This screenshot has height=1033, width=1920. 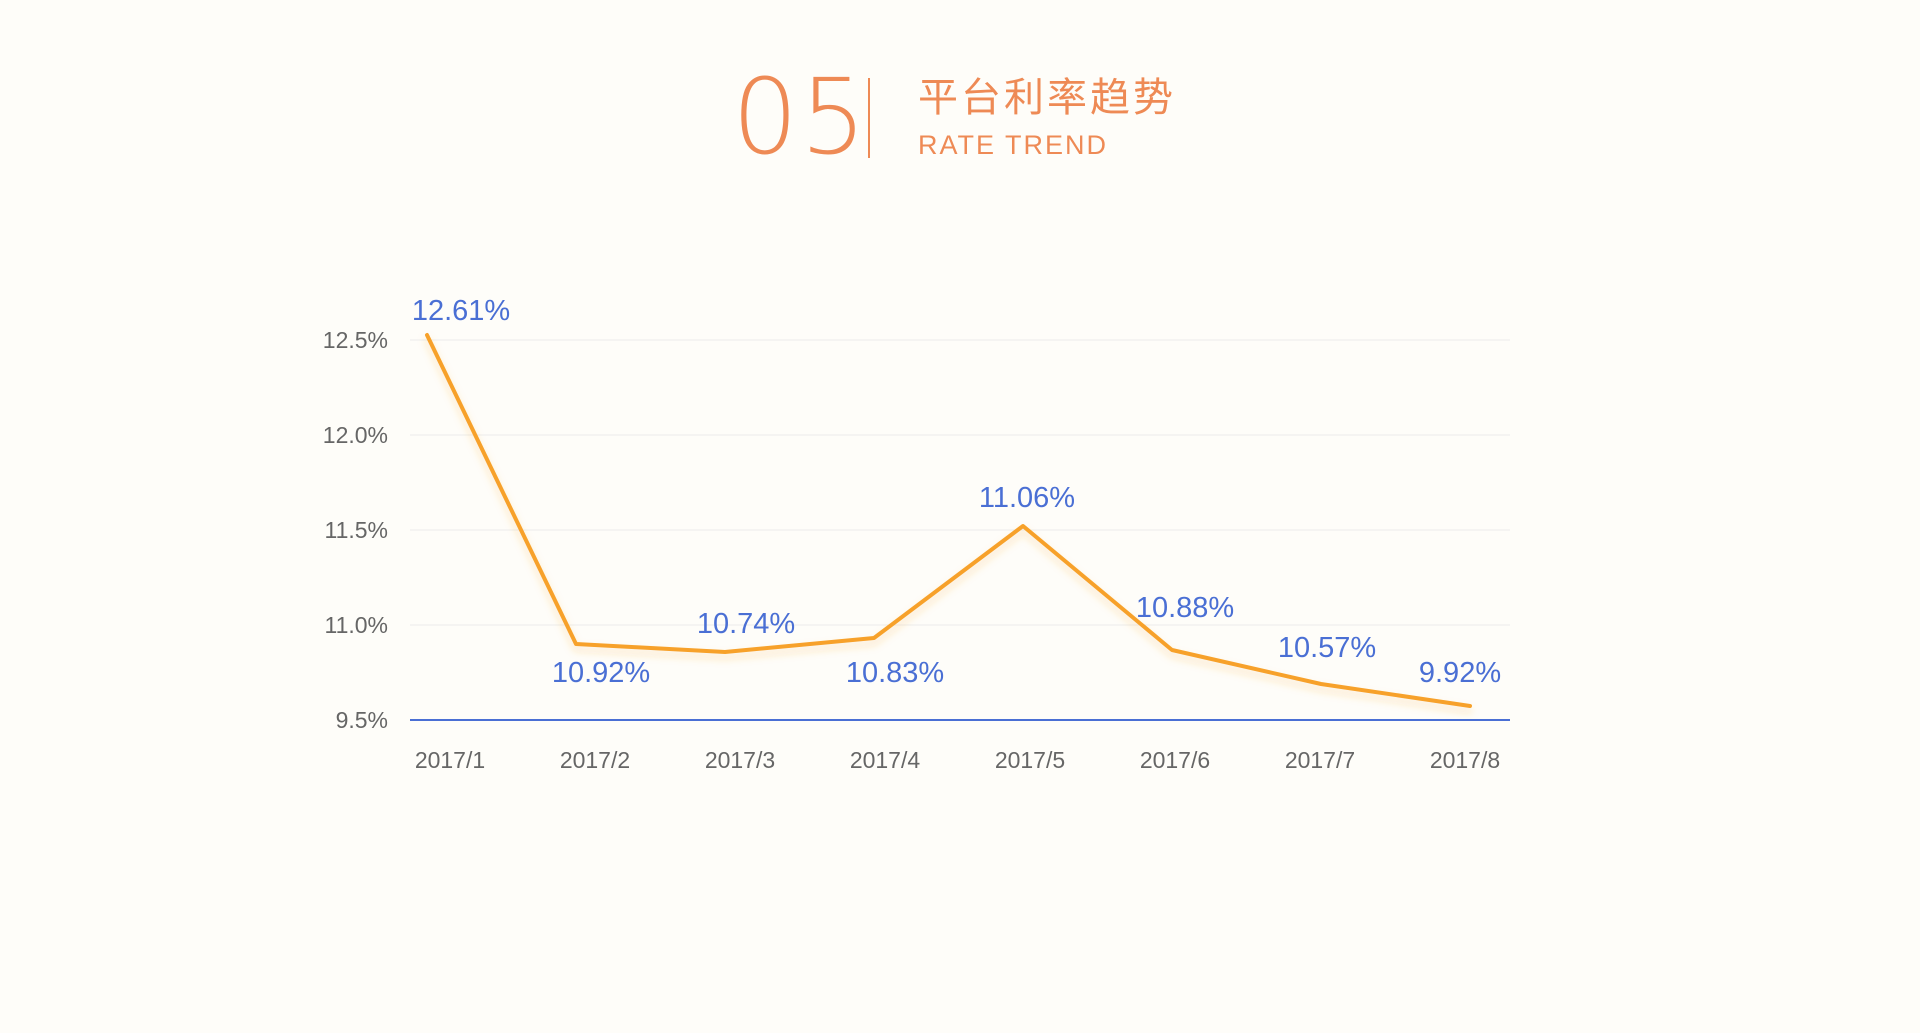 What do you see at coordinates (1185, 608) in the screenshot?
I see `data-label: 10.88%` at bounding box center [1185, 608].